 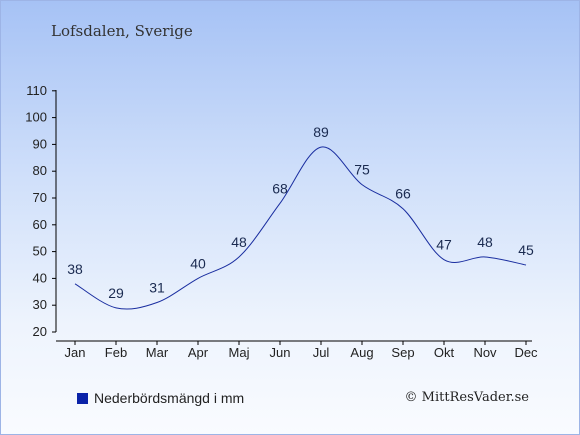 What do you see at coordinates (526, 352) in the screenshot?
I see `x-tick-label: Dec` at bounding box center [526, 352].